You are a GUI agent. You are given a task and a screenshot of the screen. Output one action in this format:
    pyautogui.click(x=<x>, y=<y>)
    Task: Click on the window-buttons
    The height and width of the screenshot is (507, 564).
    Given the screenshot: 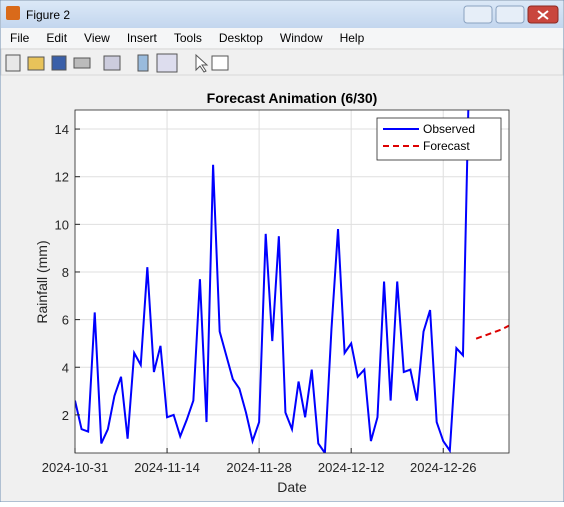 What is the action you would take?
    pyautogui.click(x=511, y=14)
    